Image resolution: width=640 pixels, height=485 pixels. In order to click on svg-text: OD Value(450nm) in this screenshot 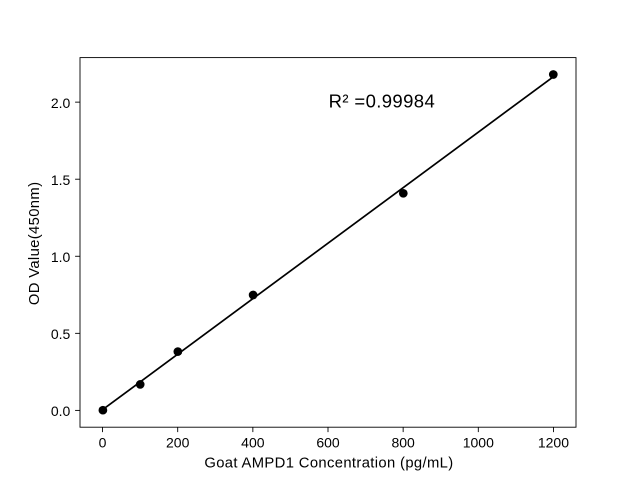, I will do `click(35, 244)`.